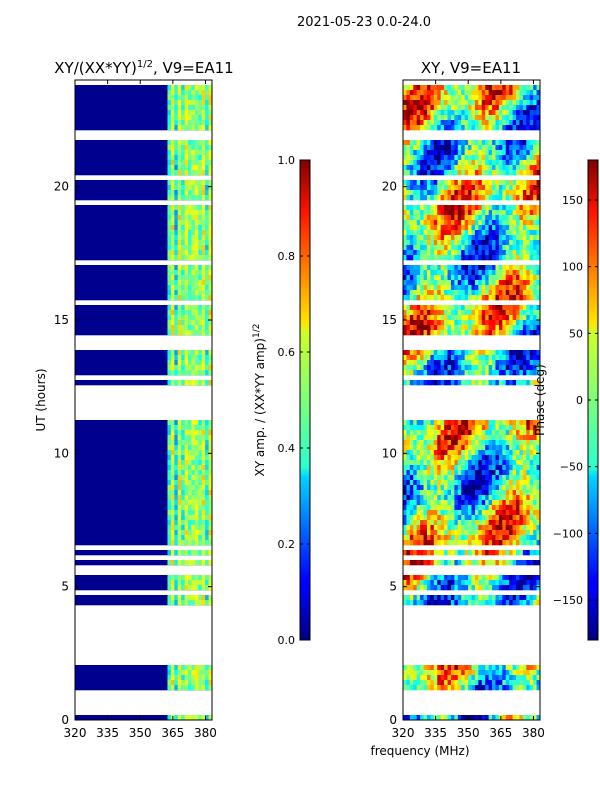 This screenshot has width=600, height=800. Describe the element at coordinates (75, 733) in the screenshot. I see `x-tick-label: 320` at that location.